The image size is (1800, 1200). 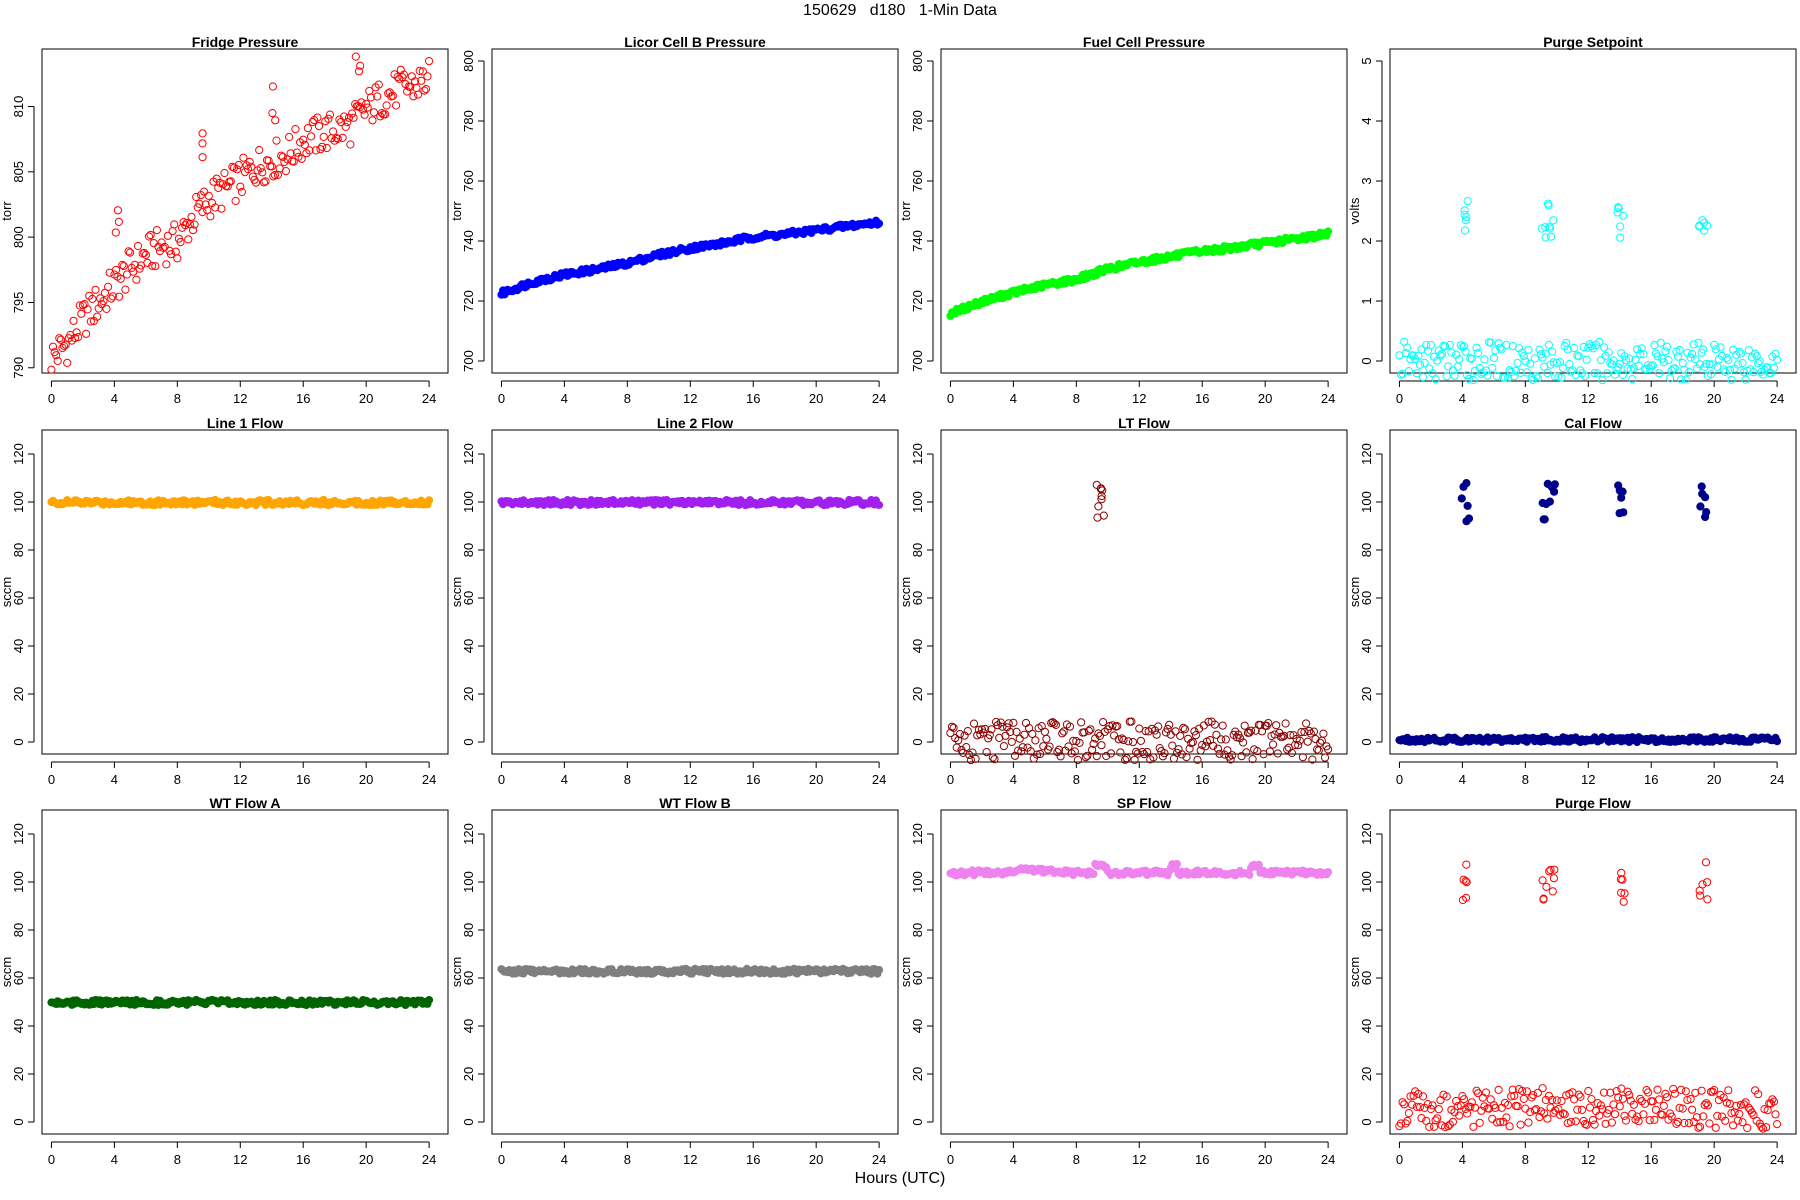 I want to click on panel-title: Line 2 Flow, so click(x=695, y=423).